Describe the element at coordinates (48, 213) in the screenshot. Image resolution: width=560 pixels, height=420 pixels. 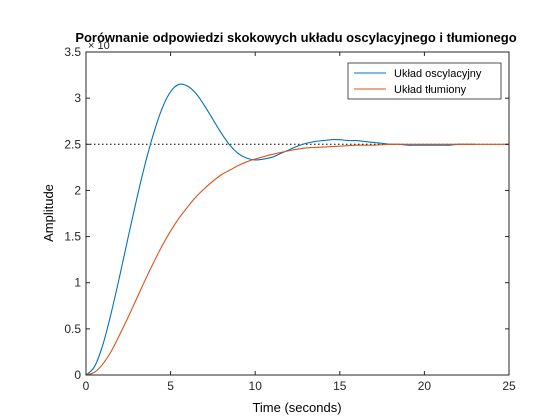
I see `y-axis-label: Amplitude` at that location.